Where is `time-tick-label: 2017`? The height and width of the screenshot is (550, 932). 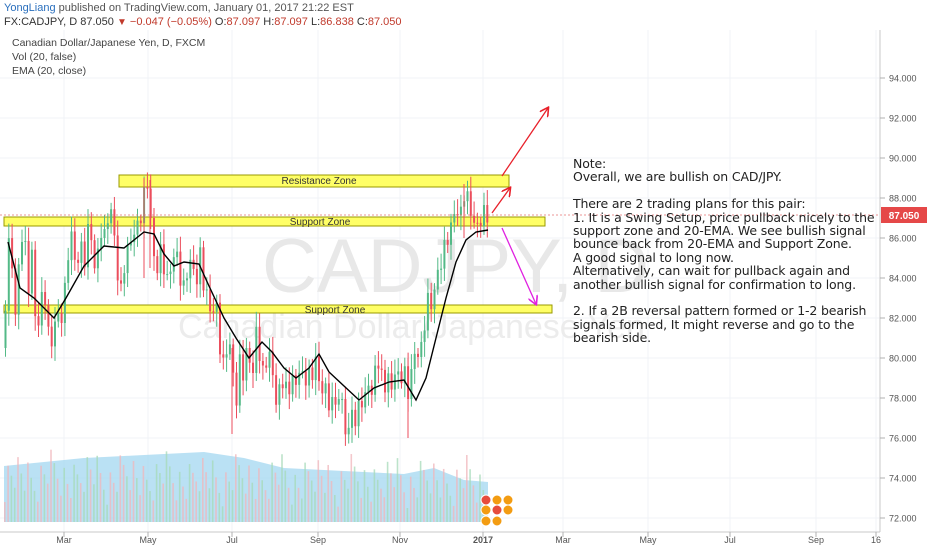
time-tick-label: 2017 is located at coordinates (483, 540).